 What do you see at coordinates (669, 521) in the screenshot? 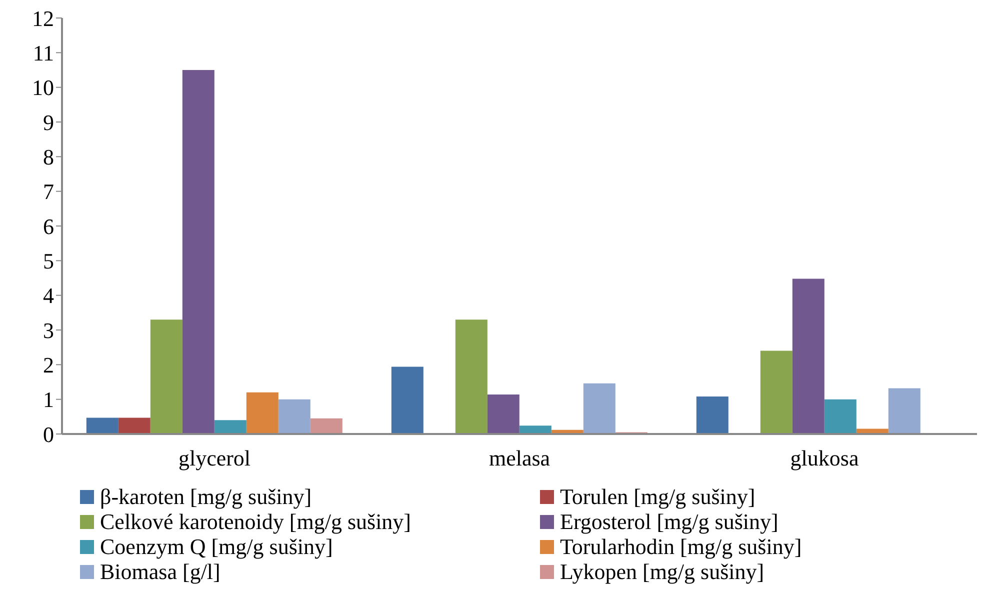
I see `legend-label: Ergosterol [mg/g sušiny]` at bounding box center [669, 521].